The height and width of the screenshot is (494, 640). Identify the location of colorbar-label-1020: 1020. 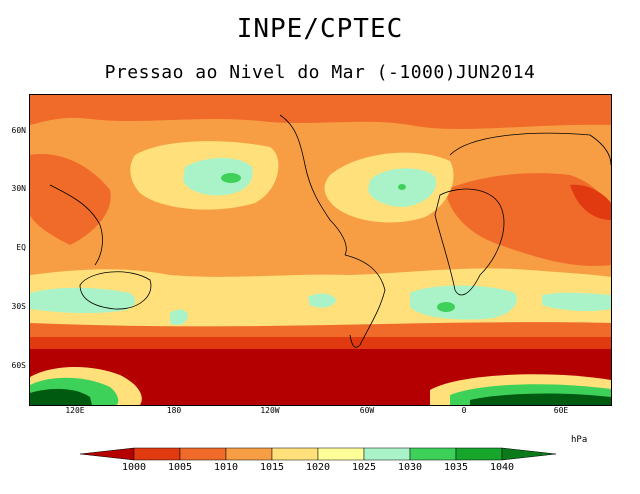
(318, 467).